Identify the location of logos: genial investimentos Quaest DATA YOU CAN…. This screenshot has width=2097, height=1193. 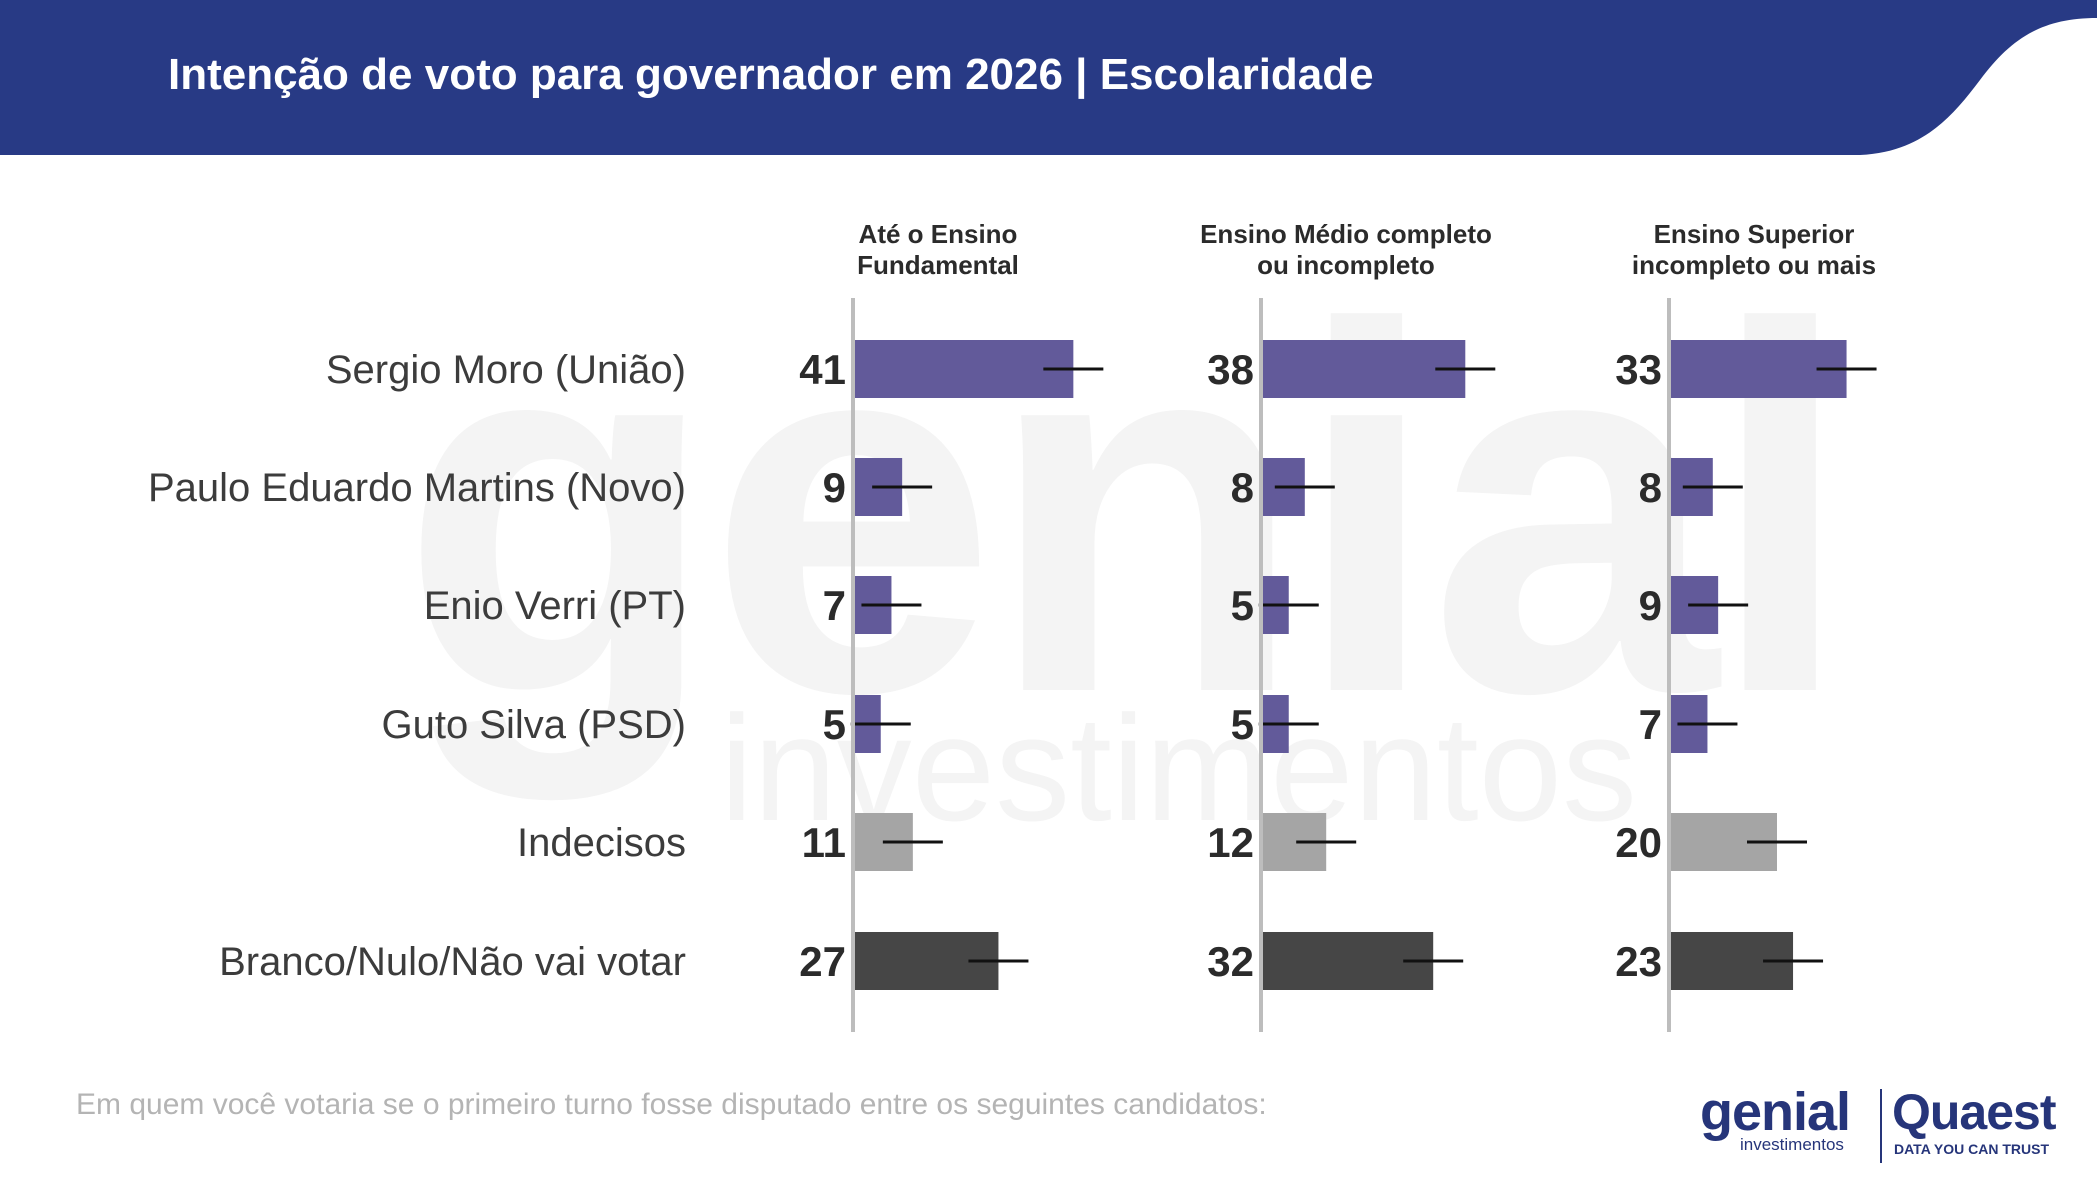
(1880, 1130).